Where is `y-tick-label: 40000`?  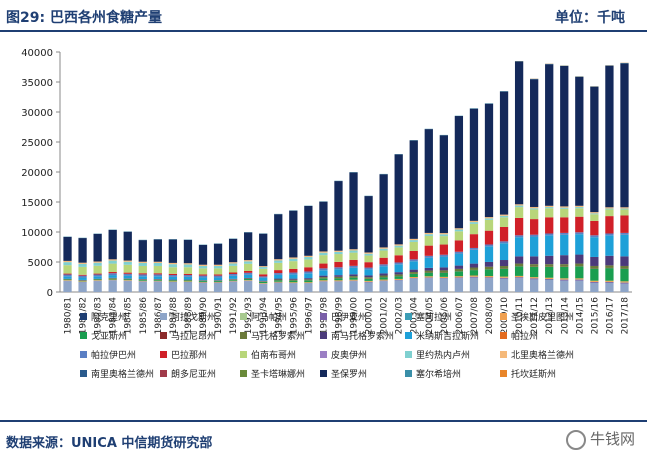
y-tick-label: 40000 is located at coordinates (37, 53).